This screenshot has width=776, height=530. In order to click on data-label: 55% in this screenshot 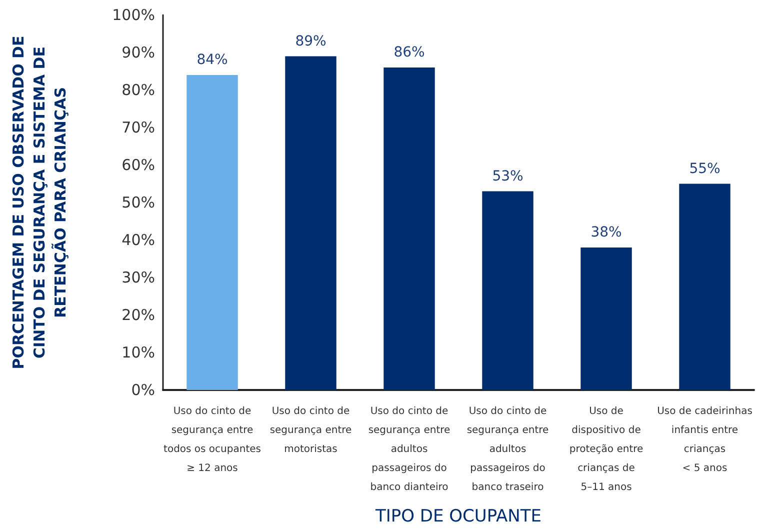, I will do `click(704, 168)`.